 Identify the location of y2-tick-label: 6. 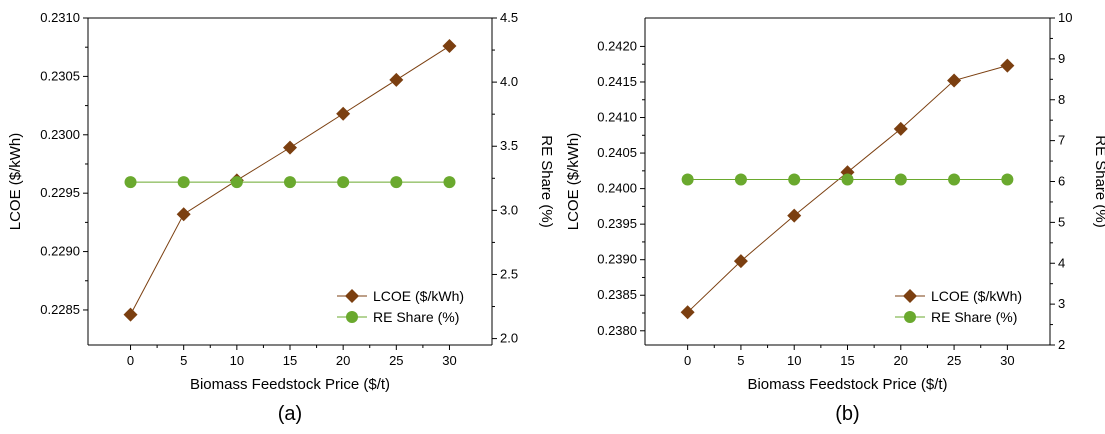
(1061, 181).